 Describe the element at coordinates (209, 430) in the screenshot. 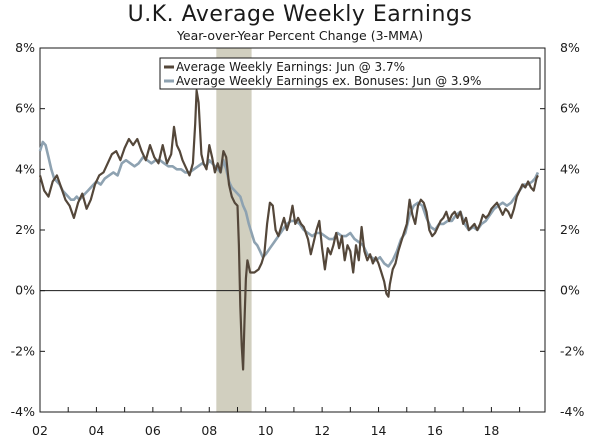

I see `x-tick-label: 08` at that location.